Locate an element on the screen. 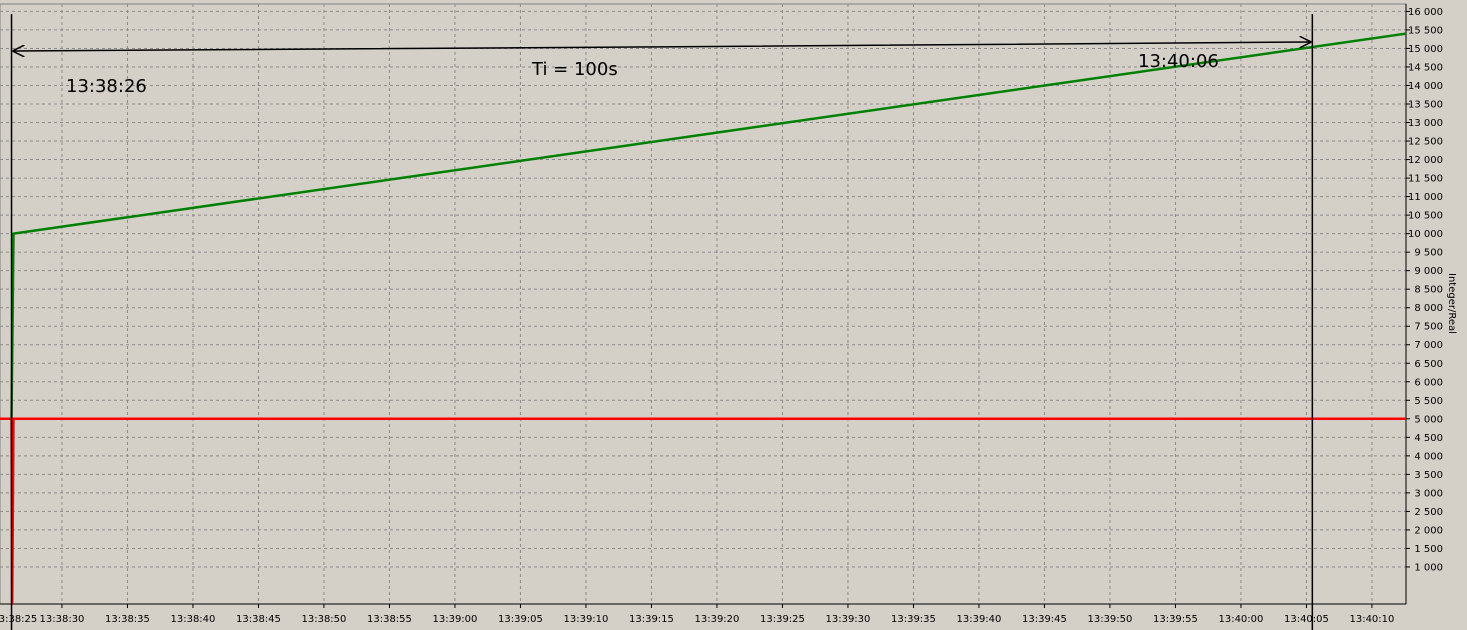  x-tick-label: 13:39:50 is located at coordinates (1109, 619).